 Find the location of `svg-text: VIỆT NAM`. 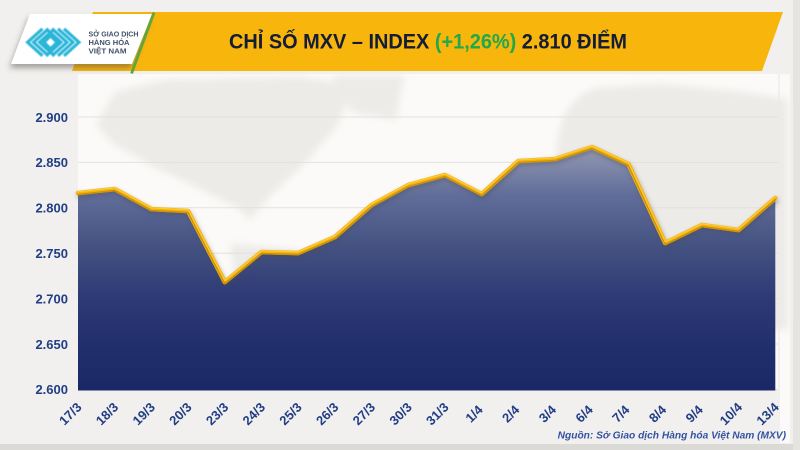

svg-text: VIỆT NAM is located at coordinates (108, 51).